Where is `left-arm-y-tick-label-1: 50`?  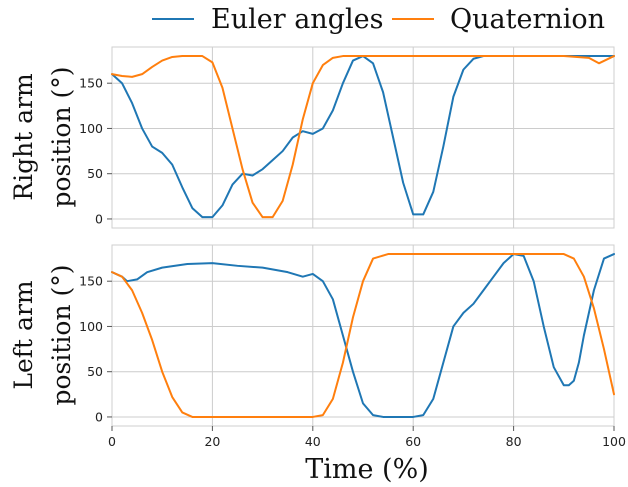
left-arm-y-tick-label-1: 50 is located at coordinates (95, 371).